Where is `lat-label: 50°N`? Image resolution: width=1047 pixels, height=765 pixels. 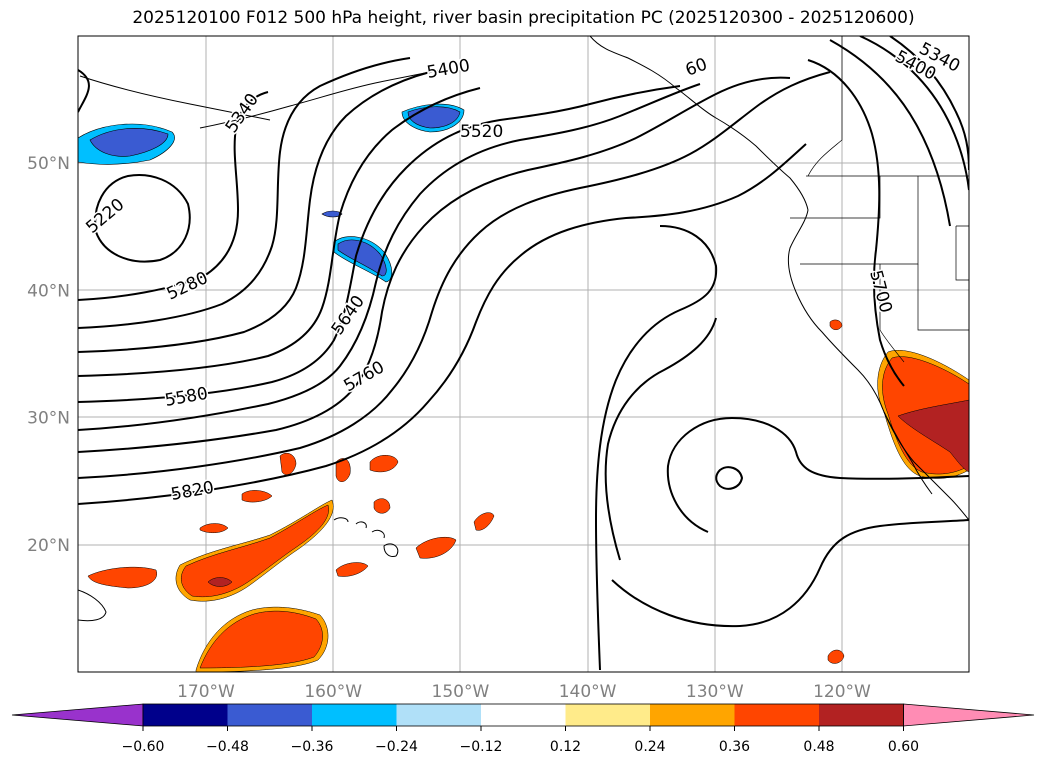 lat-label: 50°N is located at coordinates (48, 164).